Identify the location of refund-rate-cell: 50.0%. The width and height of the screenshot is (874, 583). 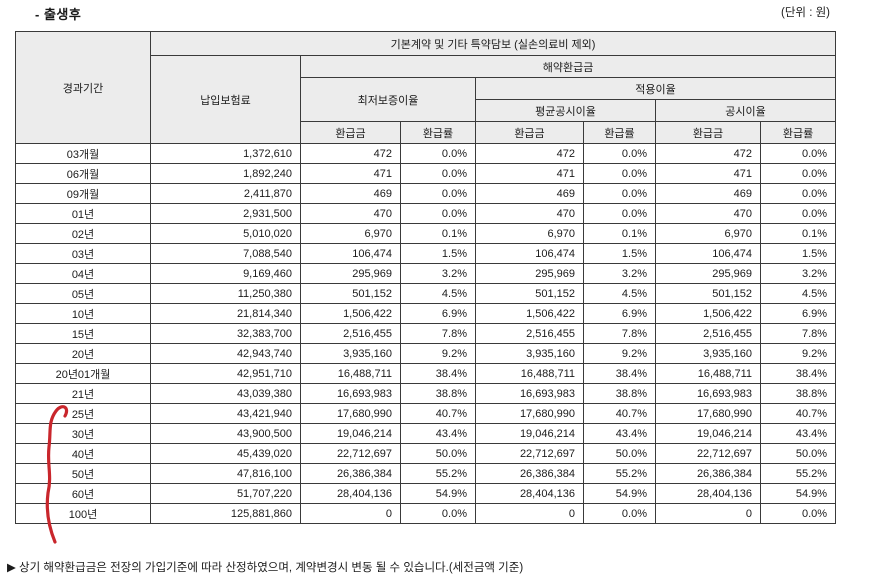
(438, 453).